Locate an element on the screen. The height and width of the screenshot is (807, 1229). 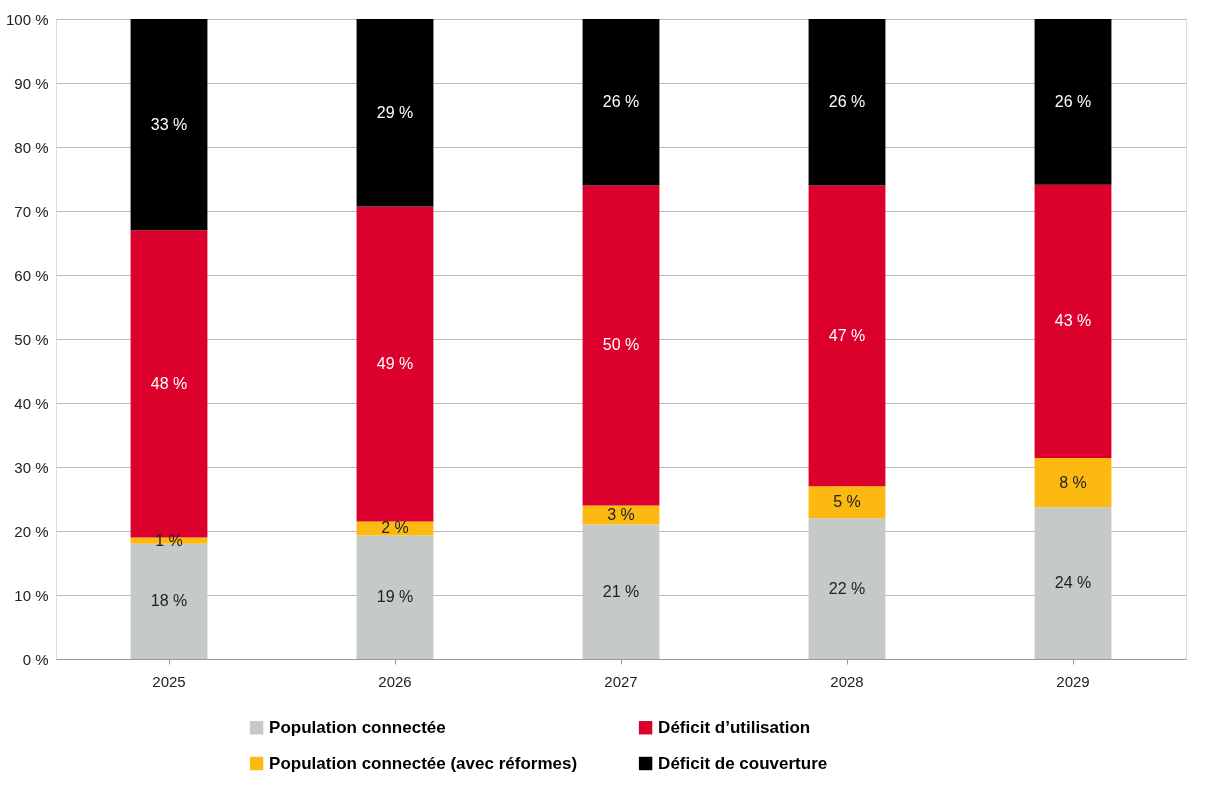
data-label: 50 % is located at coordinates (621, 345).